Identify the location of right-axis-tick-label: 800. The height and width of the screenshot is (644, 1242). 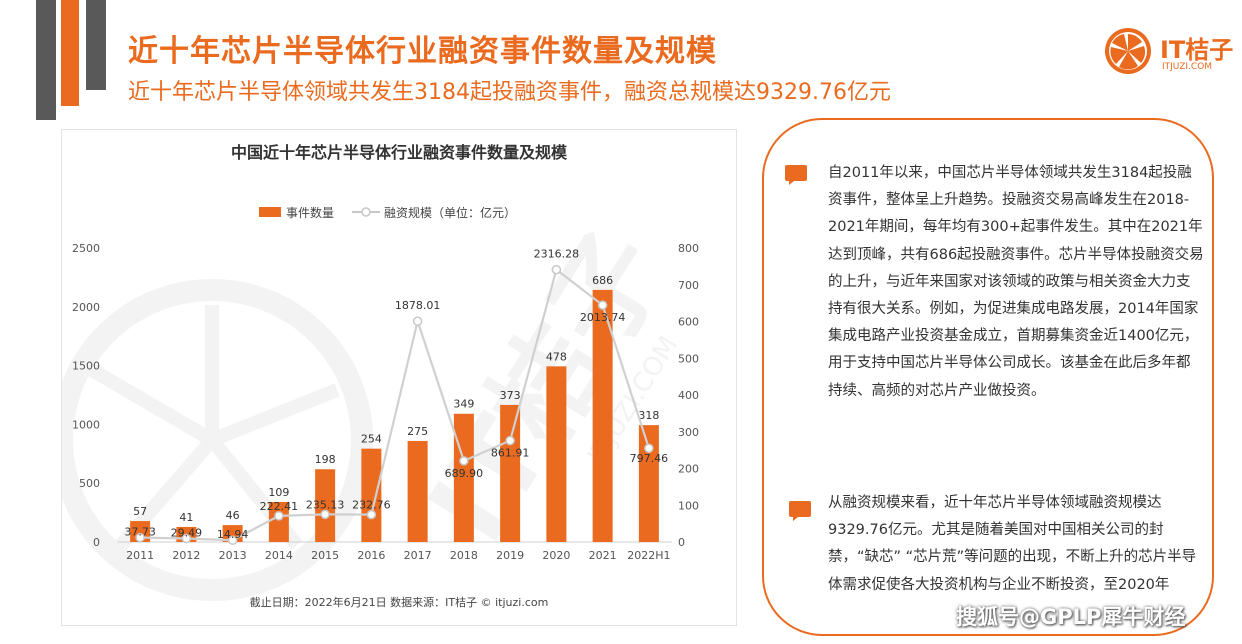
(688, 248).